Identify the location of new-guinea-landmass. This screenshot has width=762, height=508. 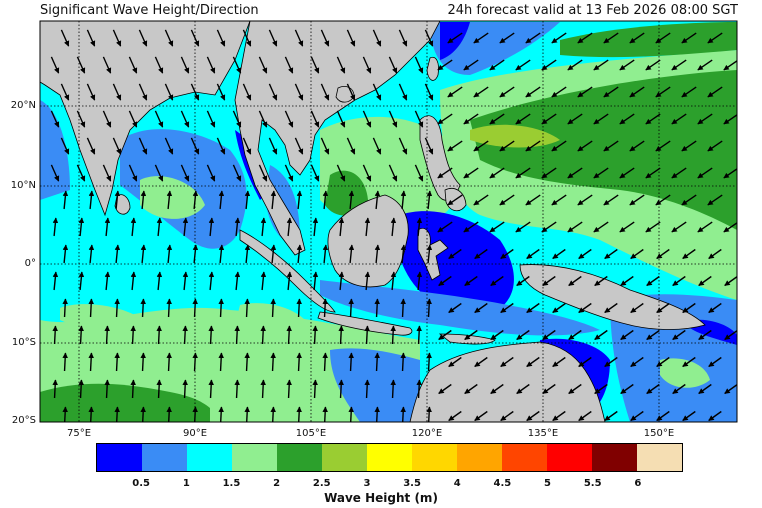
(612, 297).